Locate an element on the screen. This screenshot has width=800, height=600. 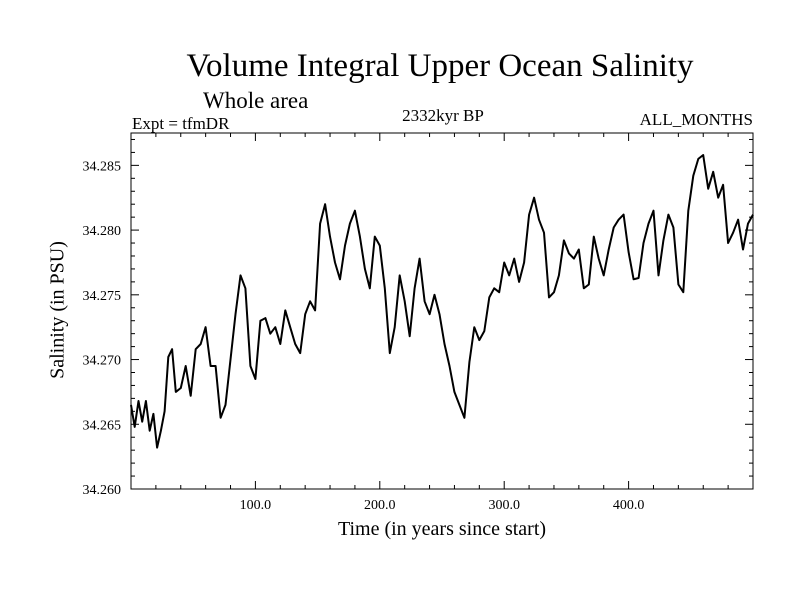
chart-title: Volume Integral Upper Ocean Salinity is located at coordinates (440, 66).